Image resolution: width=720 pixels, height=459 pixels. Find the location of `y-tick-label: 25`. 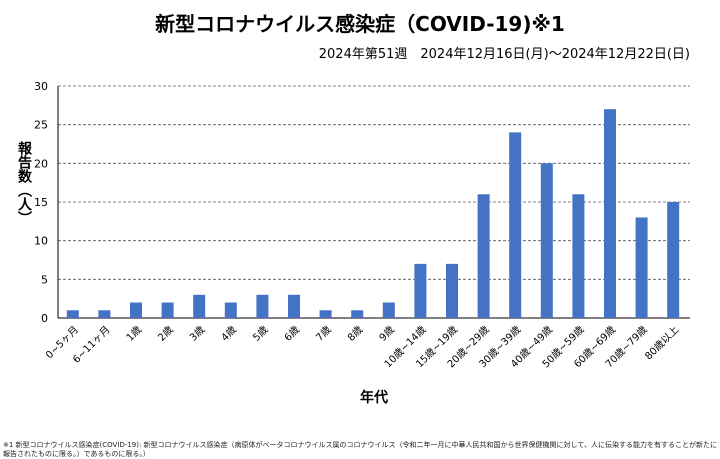

y-tick-label: 25 is located at coordinates (41, 125).